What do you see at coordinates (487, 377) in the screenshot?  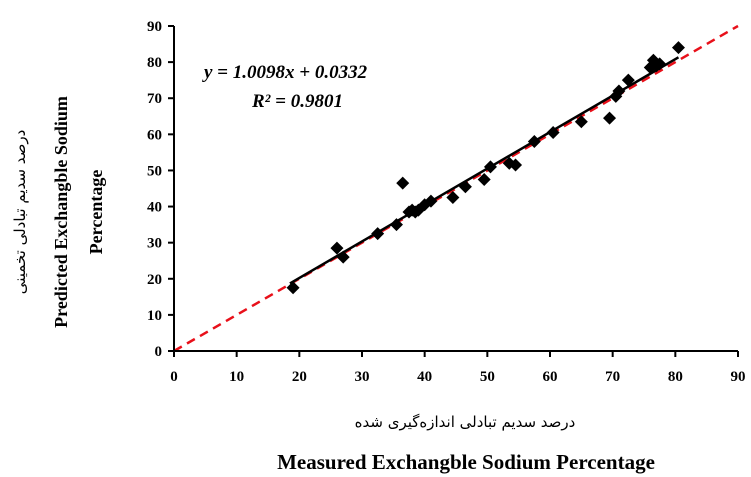 I see `x-tick-label: 50` at bounding box center [487, 377].